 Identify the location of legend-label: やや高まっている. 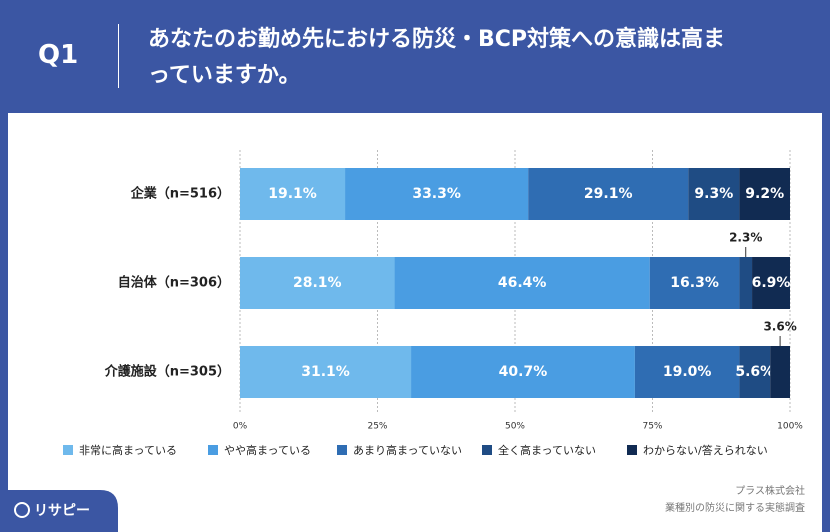
(267, 450).